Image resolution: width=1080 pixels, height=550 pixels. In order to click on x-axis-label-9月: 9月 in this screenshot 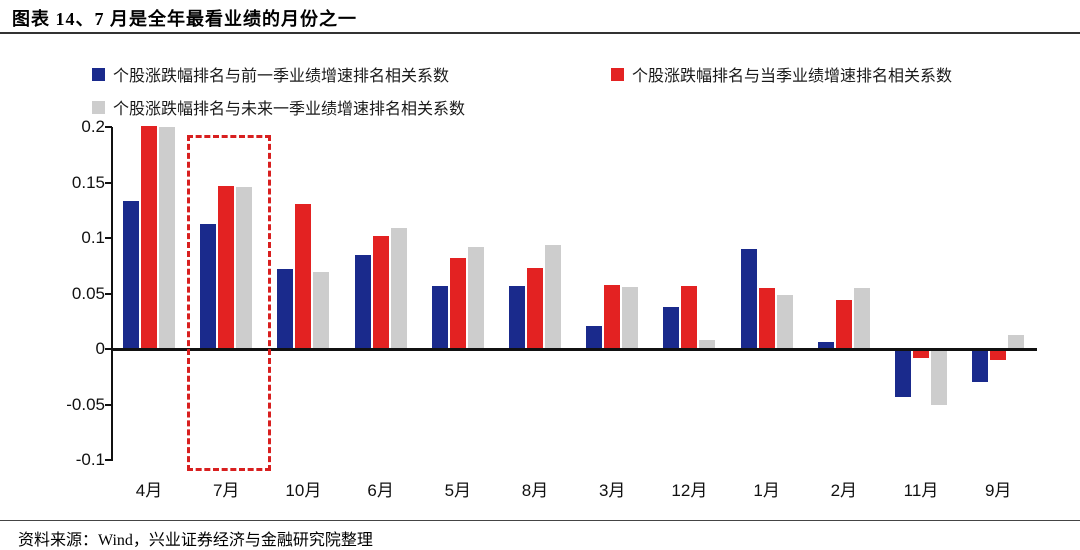, I will do `click(998, 490)`.